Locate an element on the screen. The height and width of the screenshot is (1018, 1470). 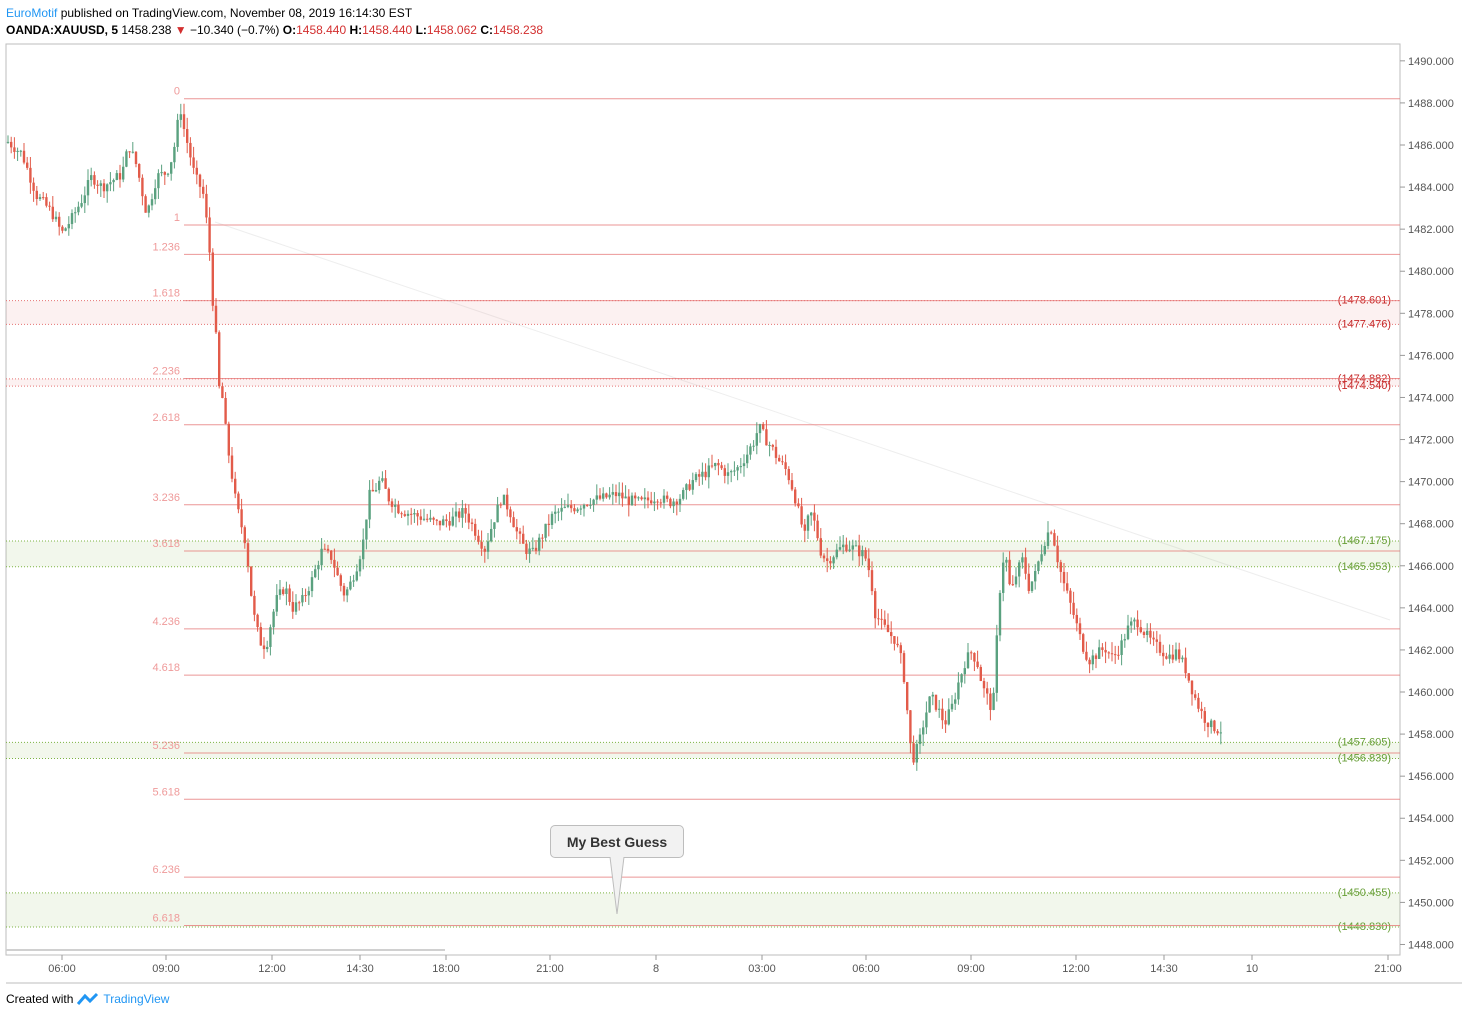
price-tick-label: 1470.000 is located at coordinates (1431, 483).